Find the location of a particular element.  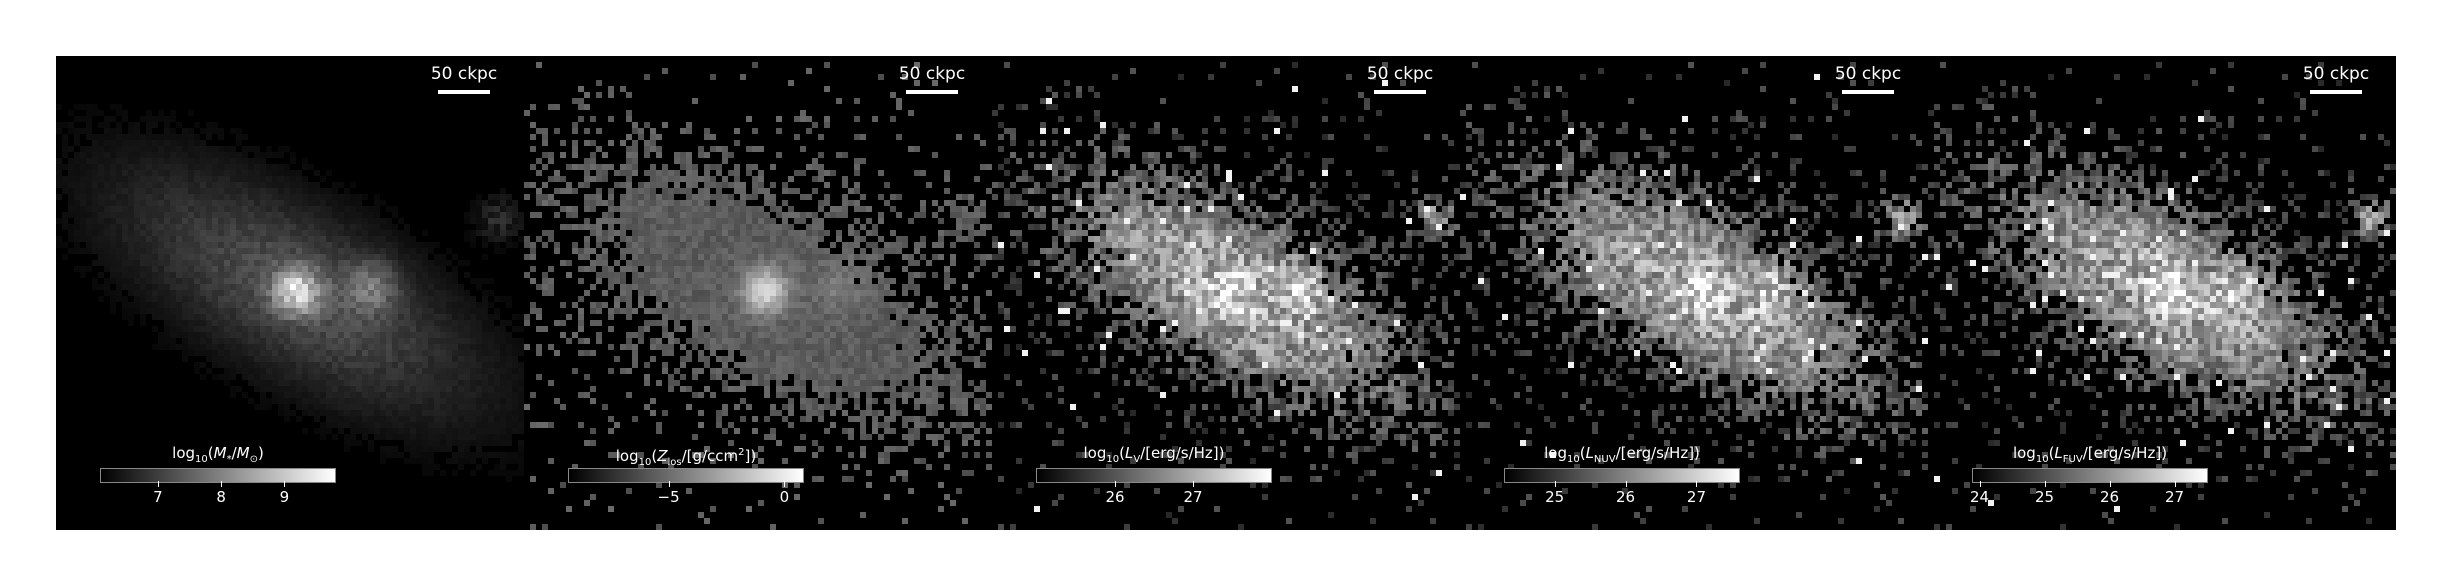

colorbar-title: log10(LNUV/[erg/s/Hz]) is located at coordinates (1622, 454).